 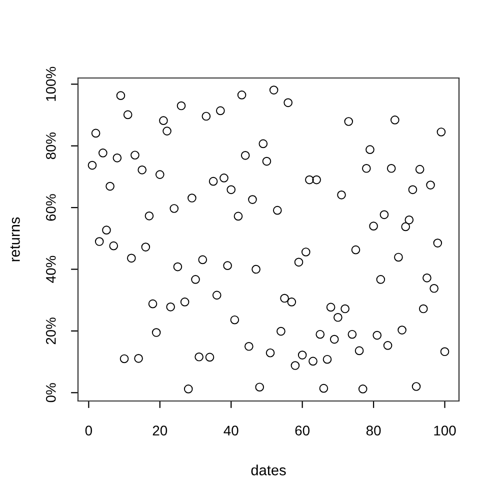 I want to click on y-tick-label: 20%, so click(x=51, y=331).